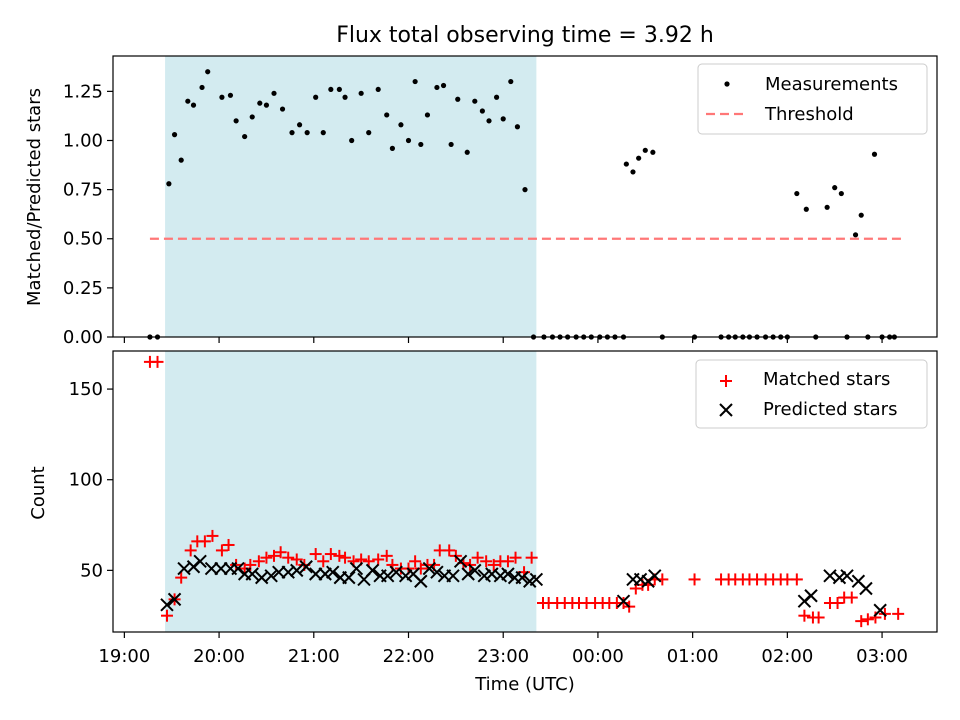 The width and height of the screenshot is (960, 720). I want to click on y-tick-label: 1.25, so click(83, 91).